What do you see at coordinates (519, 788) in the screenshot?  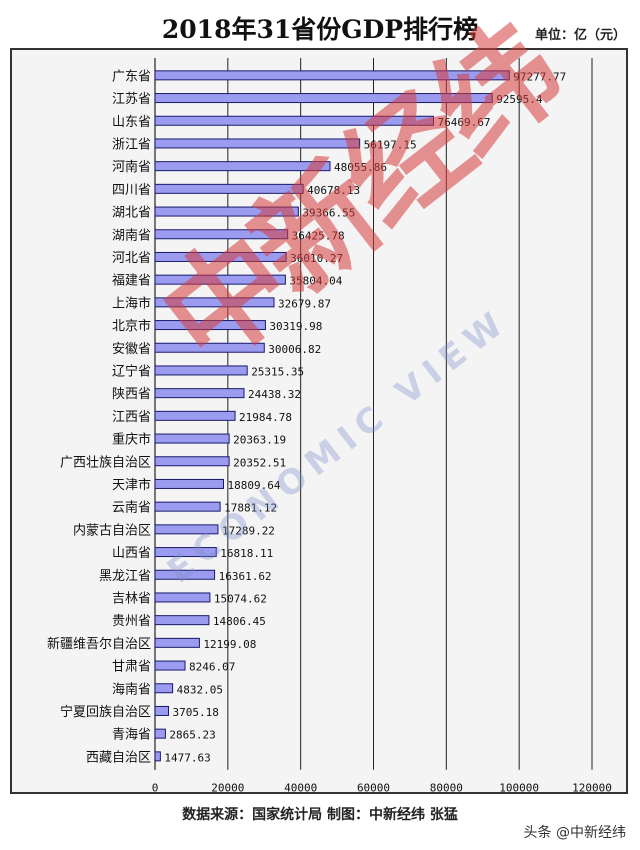 I see `x-tick-label: 100000` at bounding box center [519, 788].